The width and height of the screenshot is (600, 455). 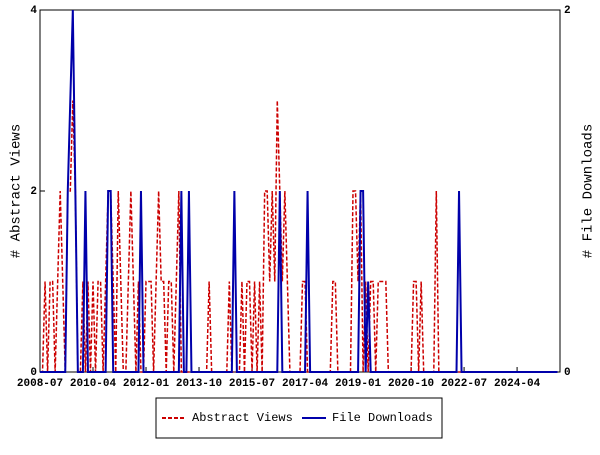 I want to click on x-tick-label: 2017-04, so click(x=305, y=384).